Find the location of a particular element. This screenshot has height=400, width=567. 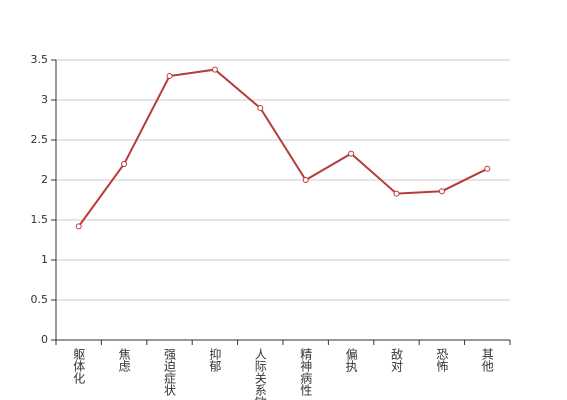

y-tick-label: 0.5 is located at coordinates (40, 299).